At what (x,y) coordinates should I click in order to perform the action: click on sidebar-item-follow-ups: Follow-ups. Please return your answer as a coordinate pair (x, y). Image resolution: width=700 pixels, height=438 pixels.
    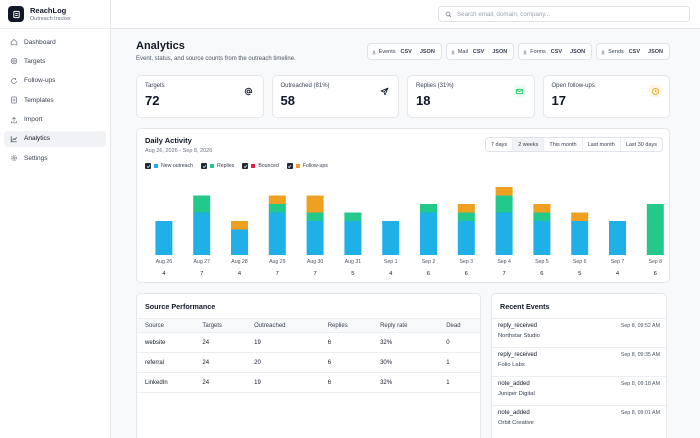
    Looking at the image, I should click on (55, 81).